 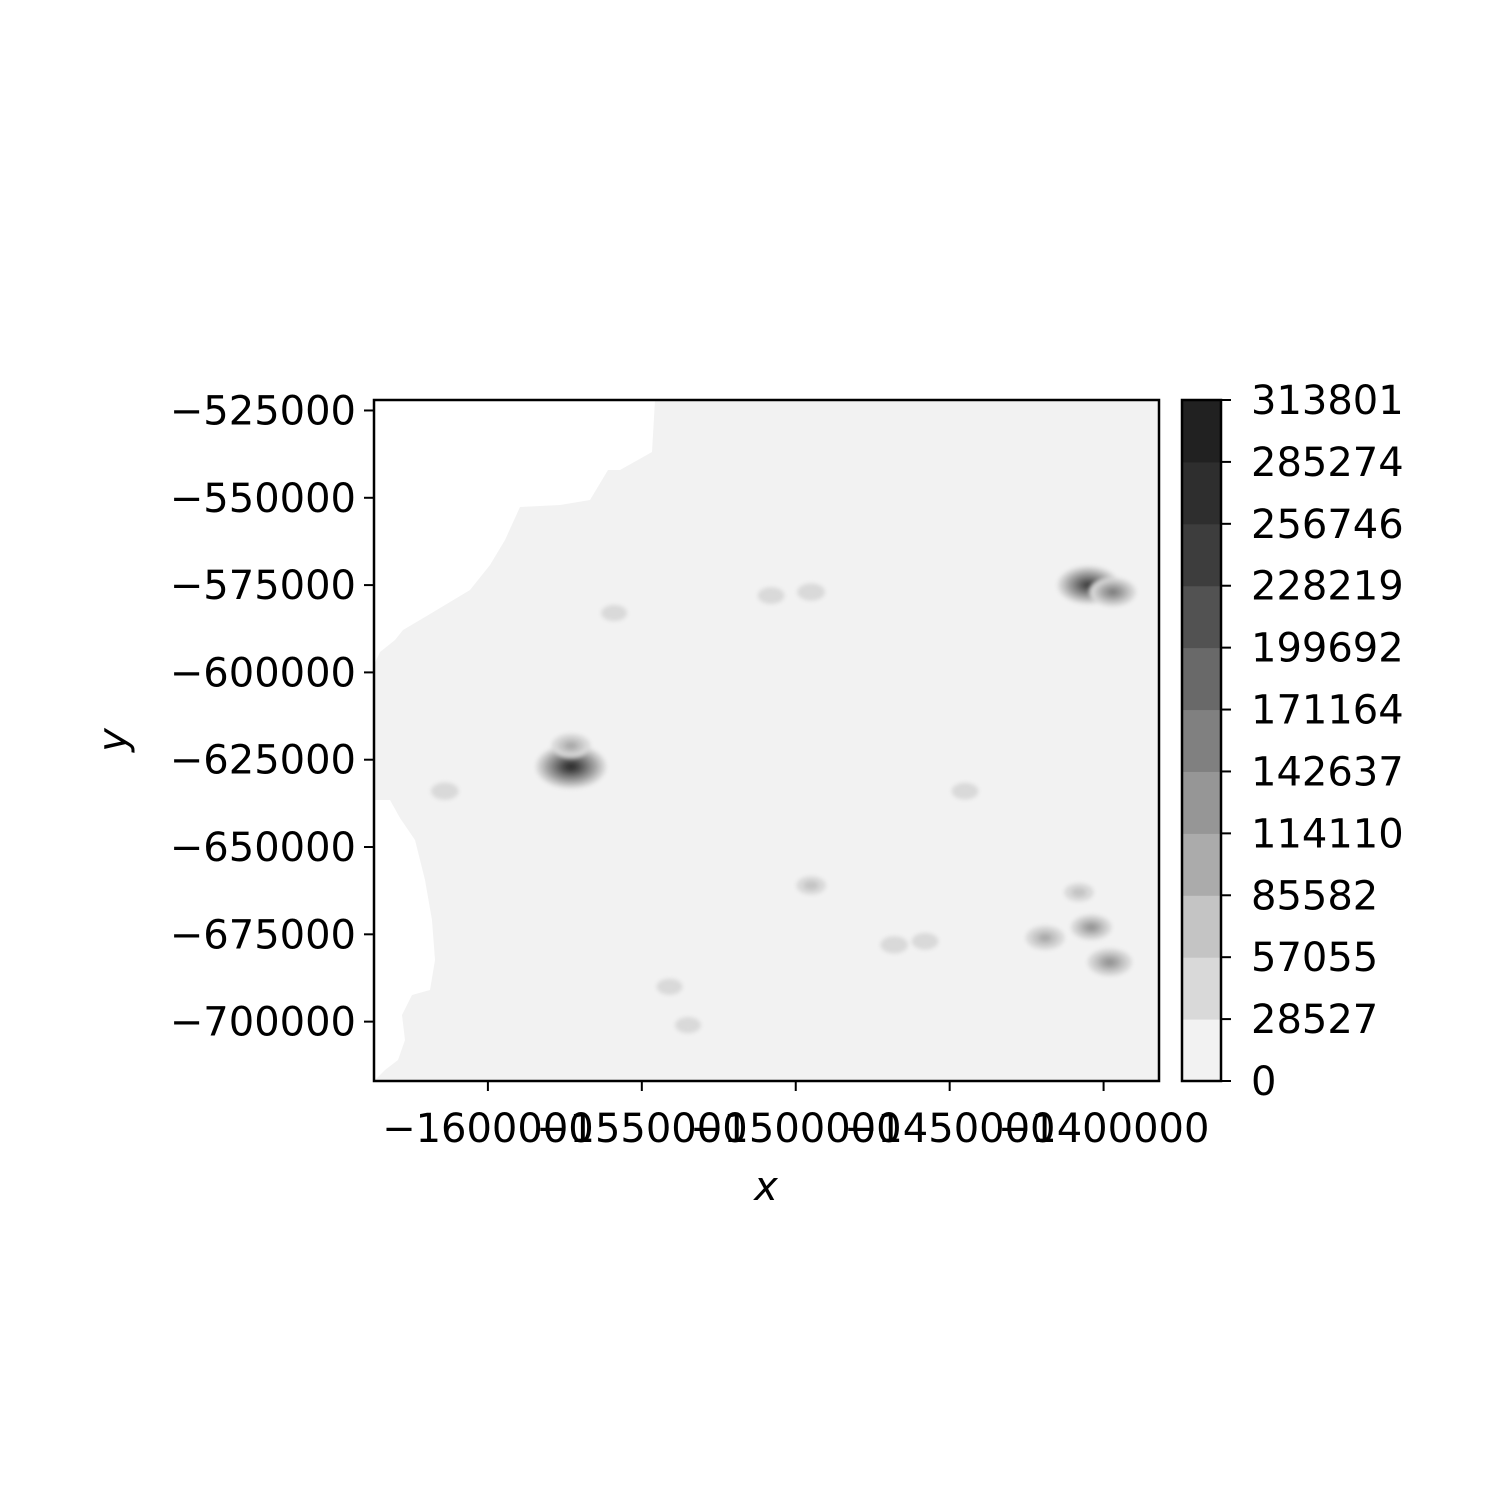 What do you see at coordinates (1327, 711) in the screenshot?
I see `colorbar-tick-label: 171164` at bounding box center [1327, 711].